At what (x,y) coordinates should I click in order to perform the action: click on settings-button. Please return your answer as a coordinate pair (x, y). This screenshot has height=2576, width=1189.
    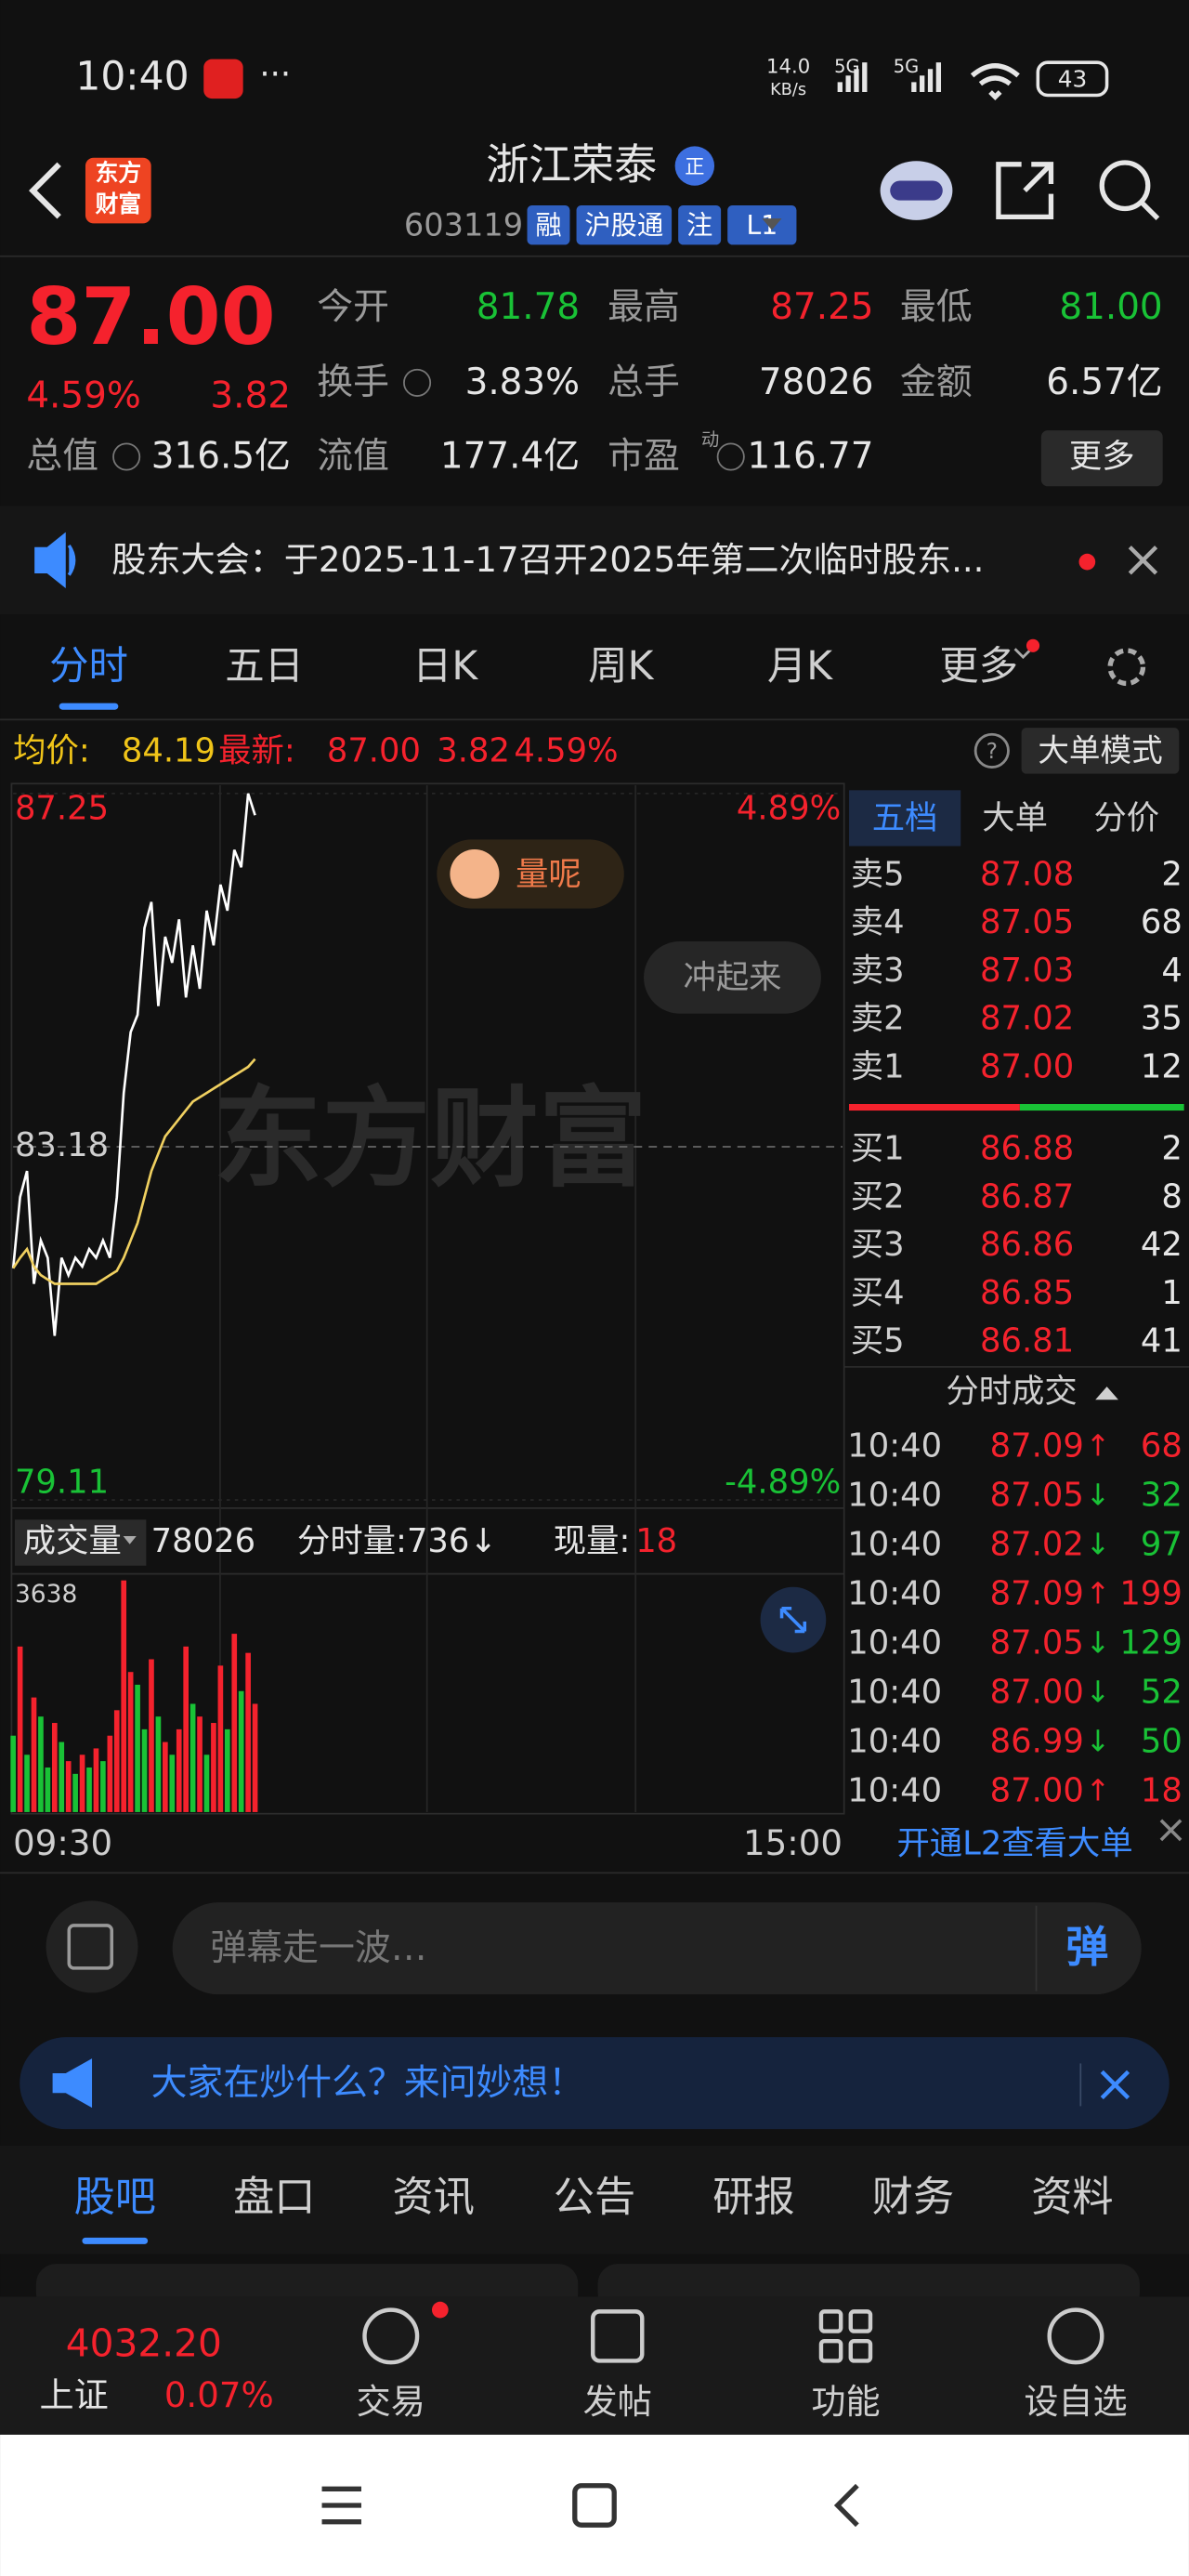
    Looking at the image, I should click on (1127, 667).